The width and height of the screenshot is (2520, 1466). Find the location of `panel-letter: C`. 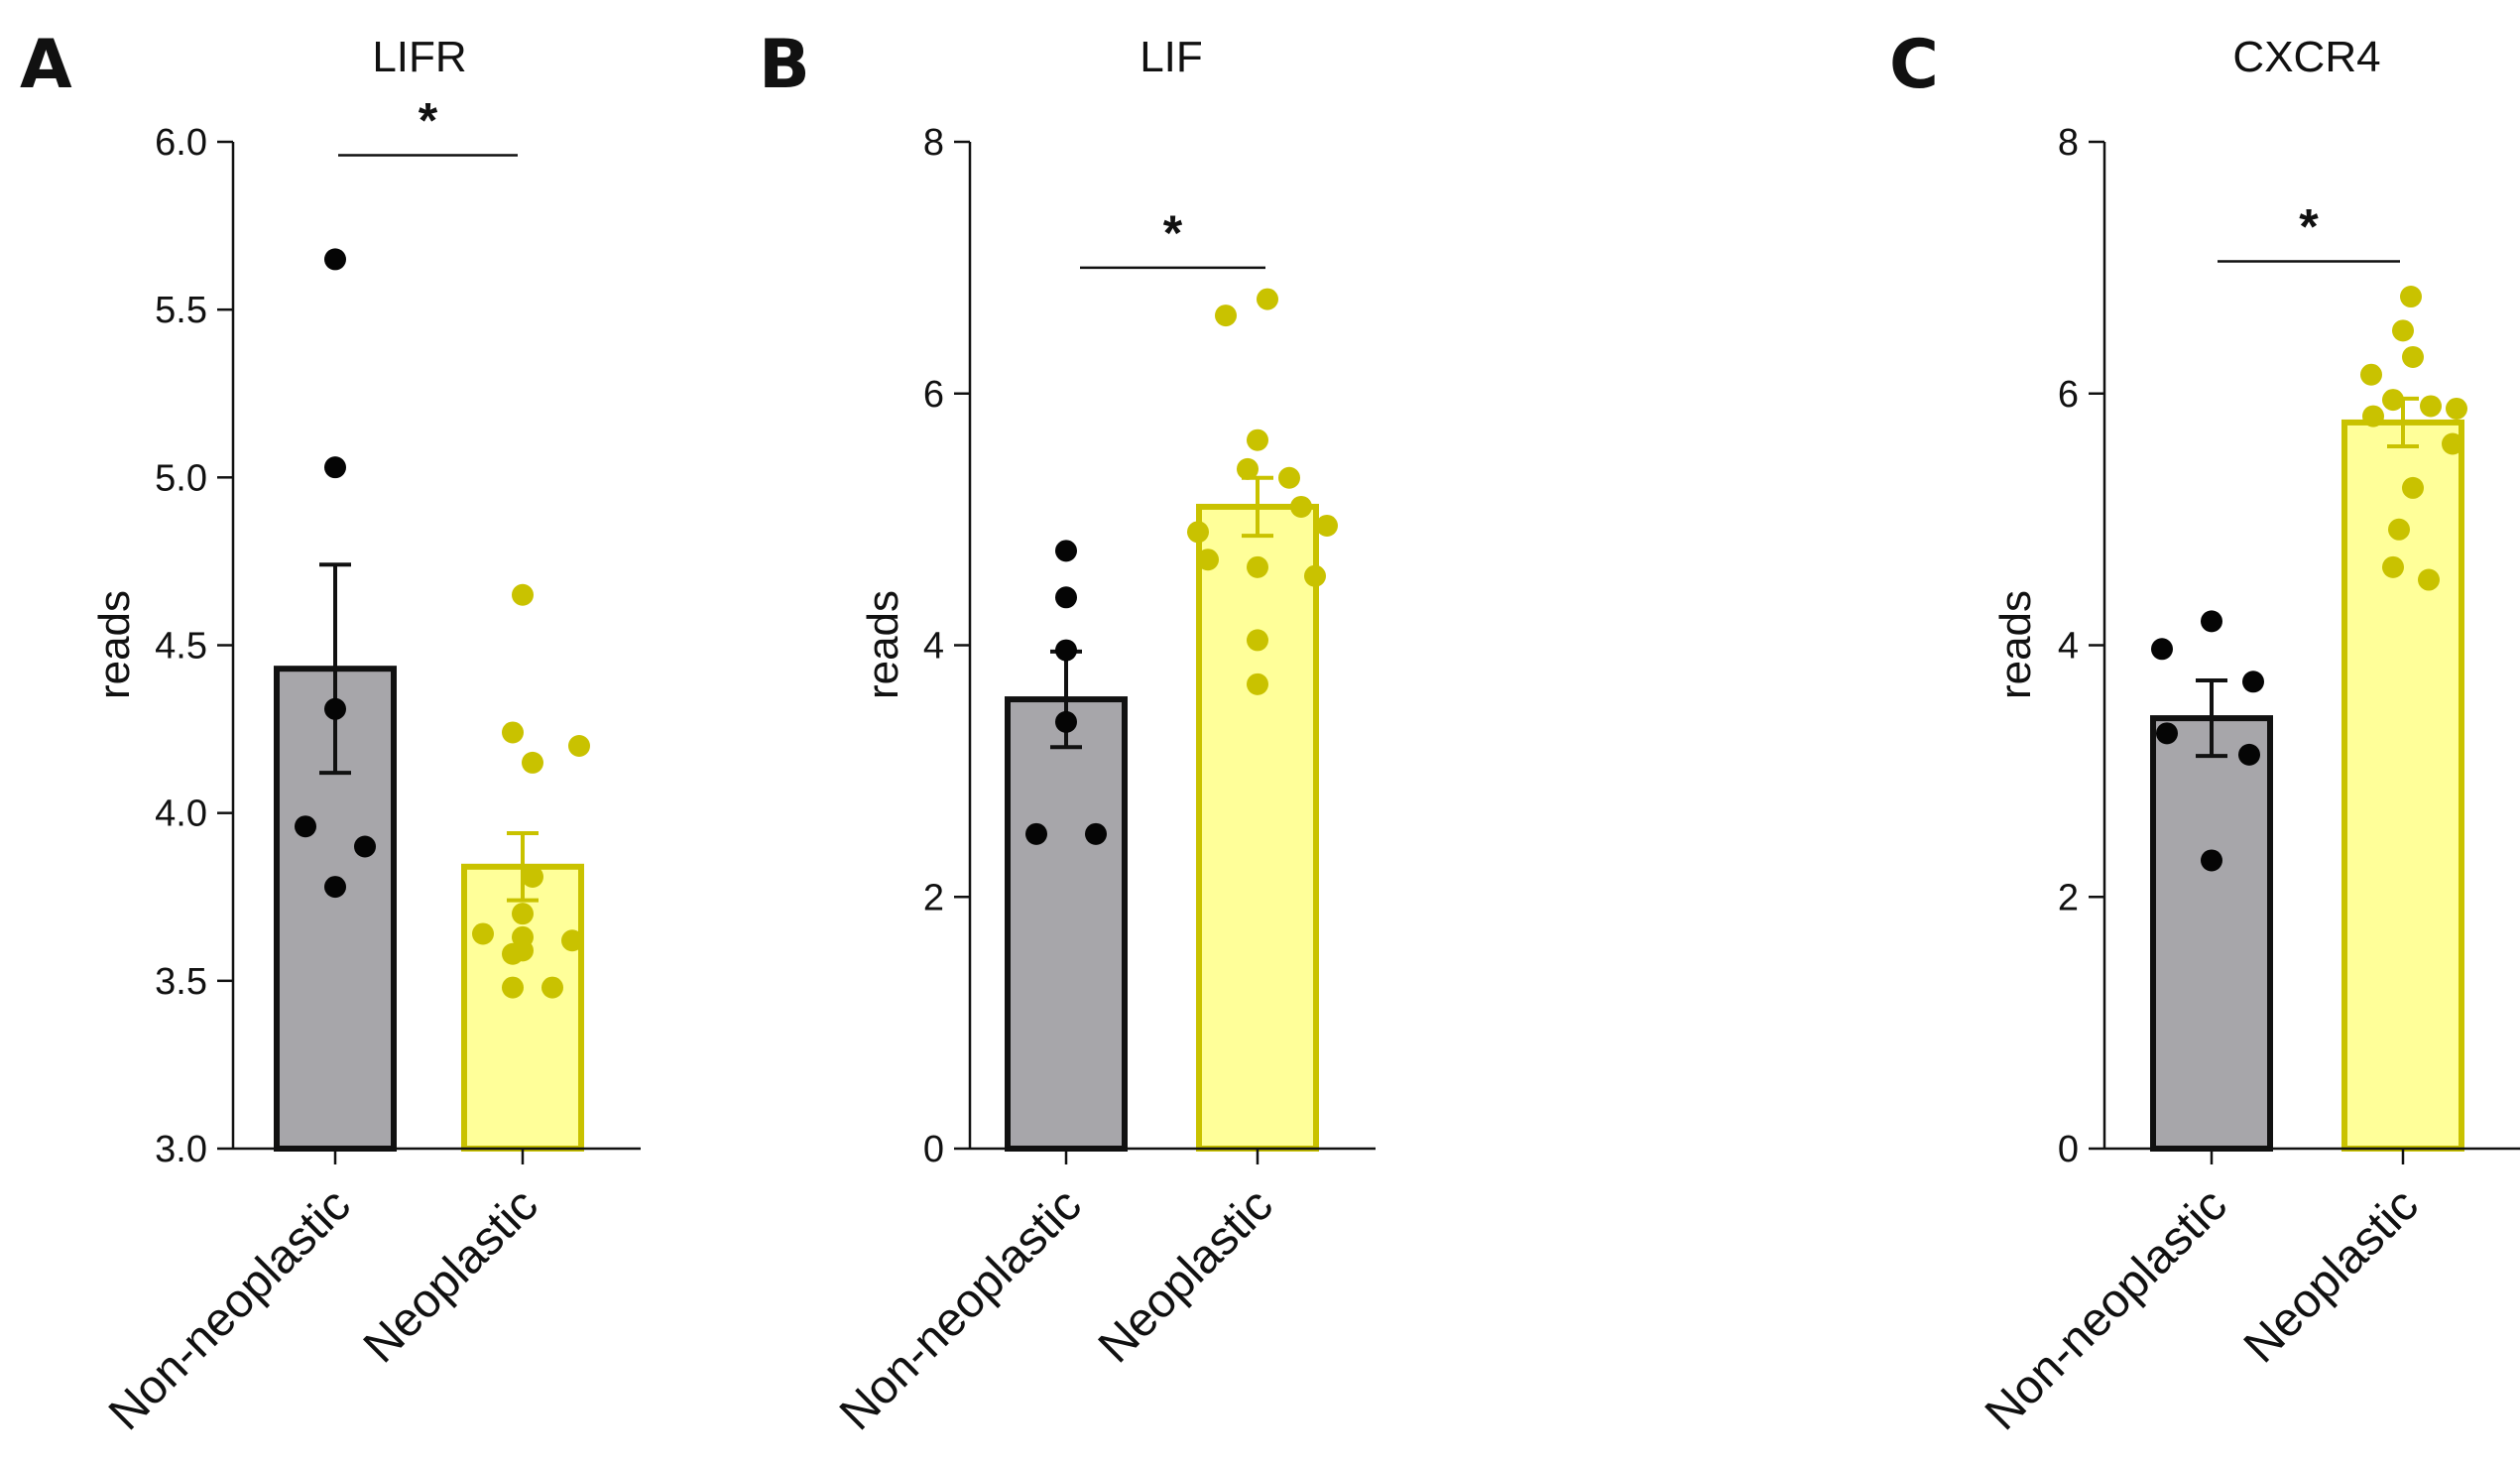

panel-letter: C is located at coordinates (1914, 65).